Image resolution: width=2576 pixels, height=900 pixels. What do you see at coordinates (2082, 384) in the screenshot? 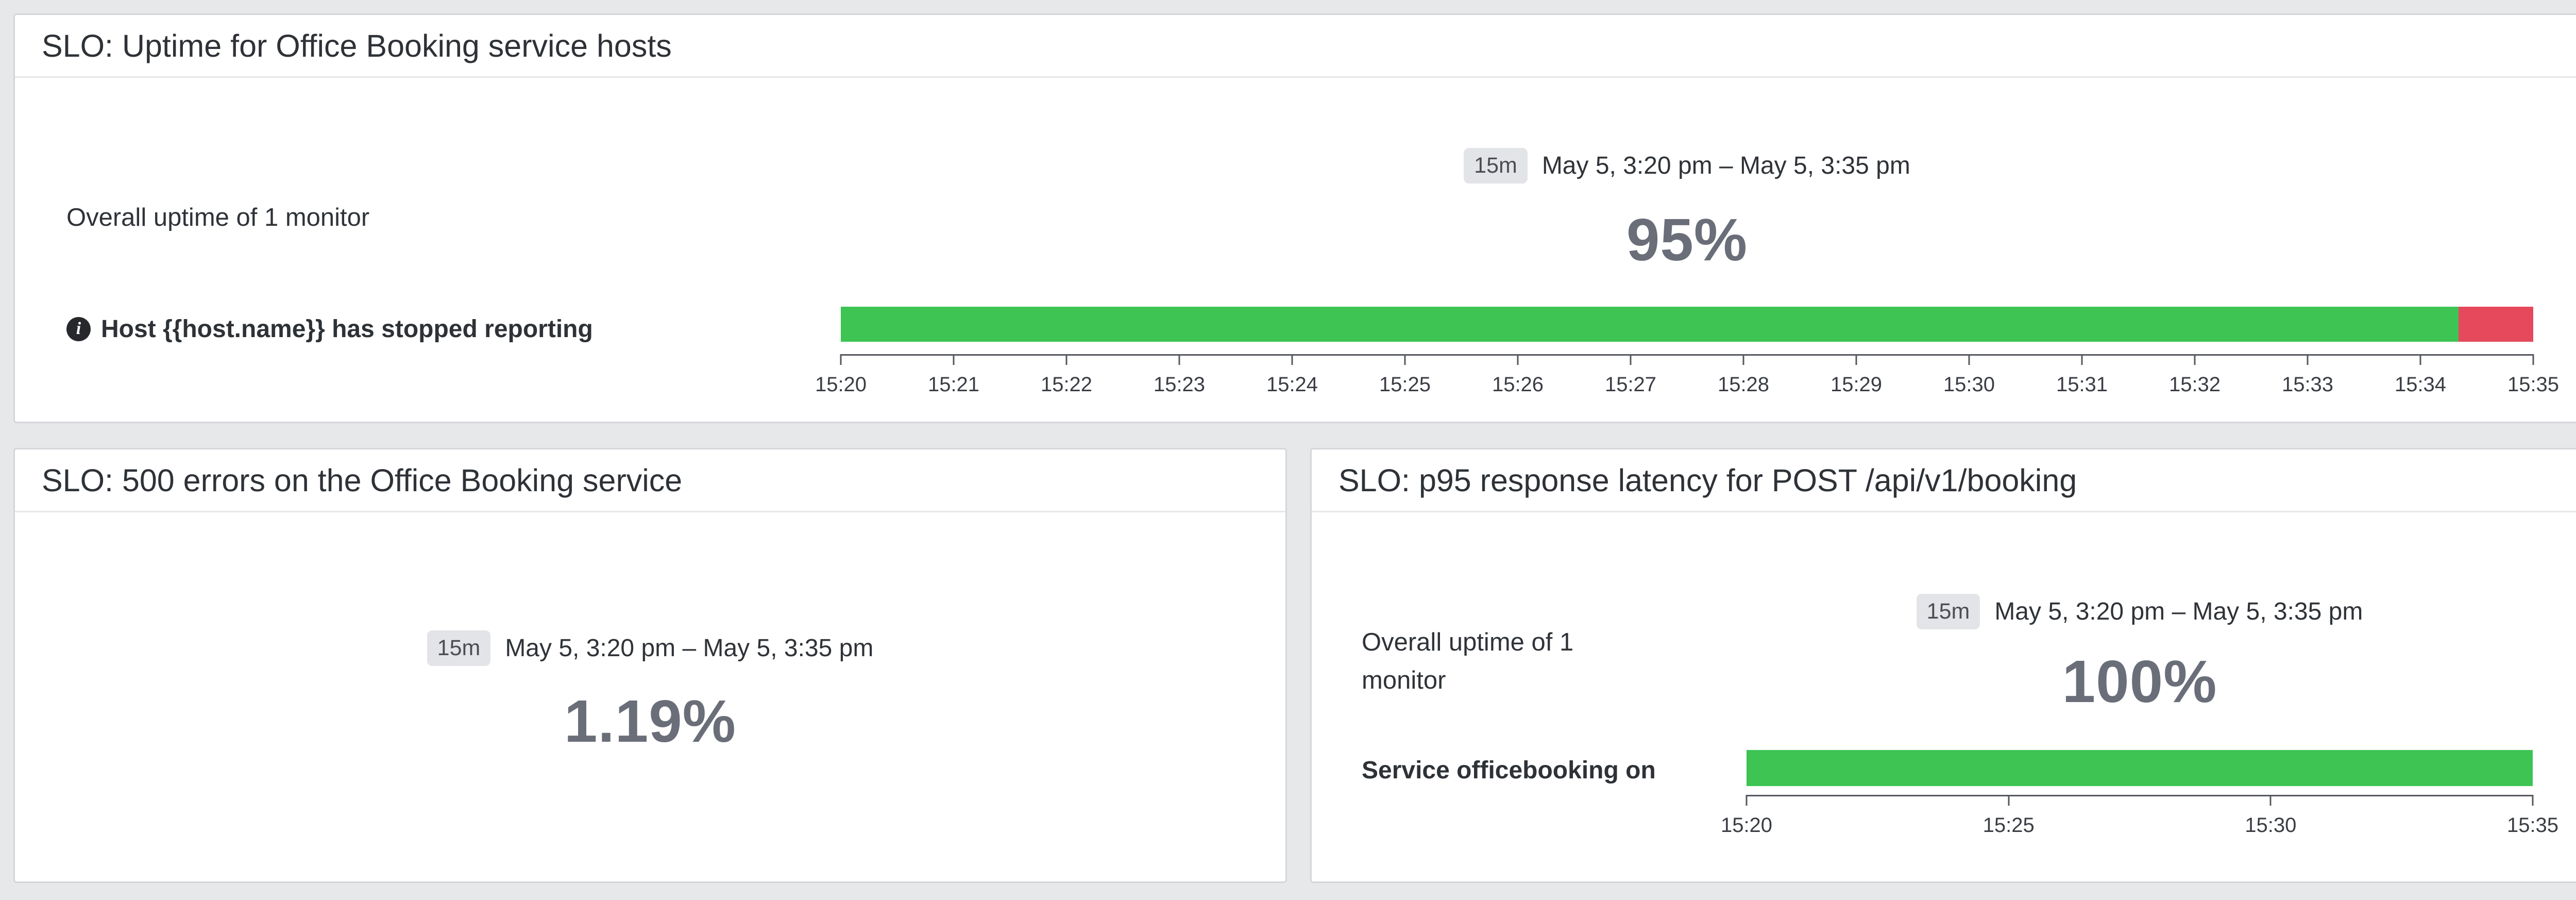
I see `axis-tick-label: 15:31` at bounding box center [2082, 384].